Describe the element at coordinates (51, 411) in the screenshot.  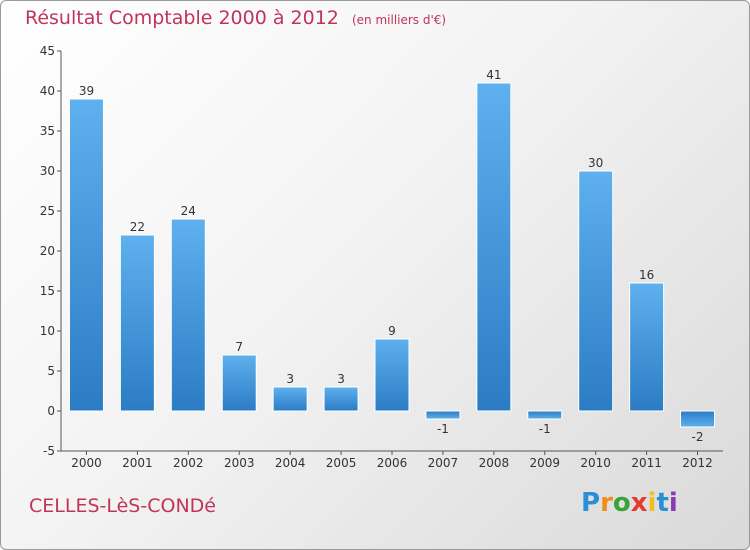
I see `y-tick-label: 0` at that location.